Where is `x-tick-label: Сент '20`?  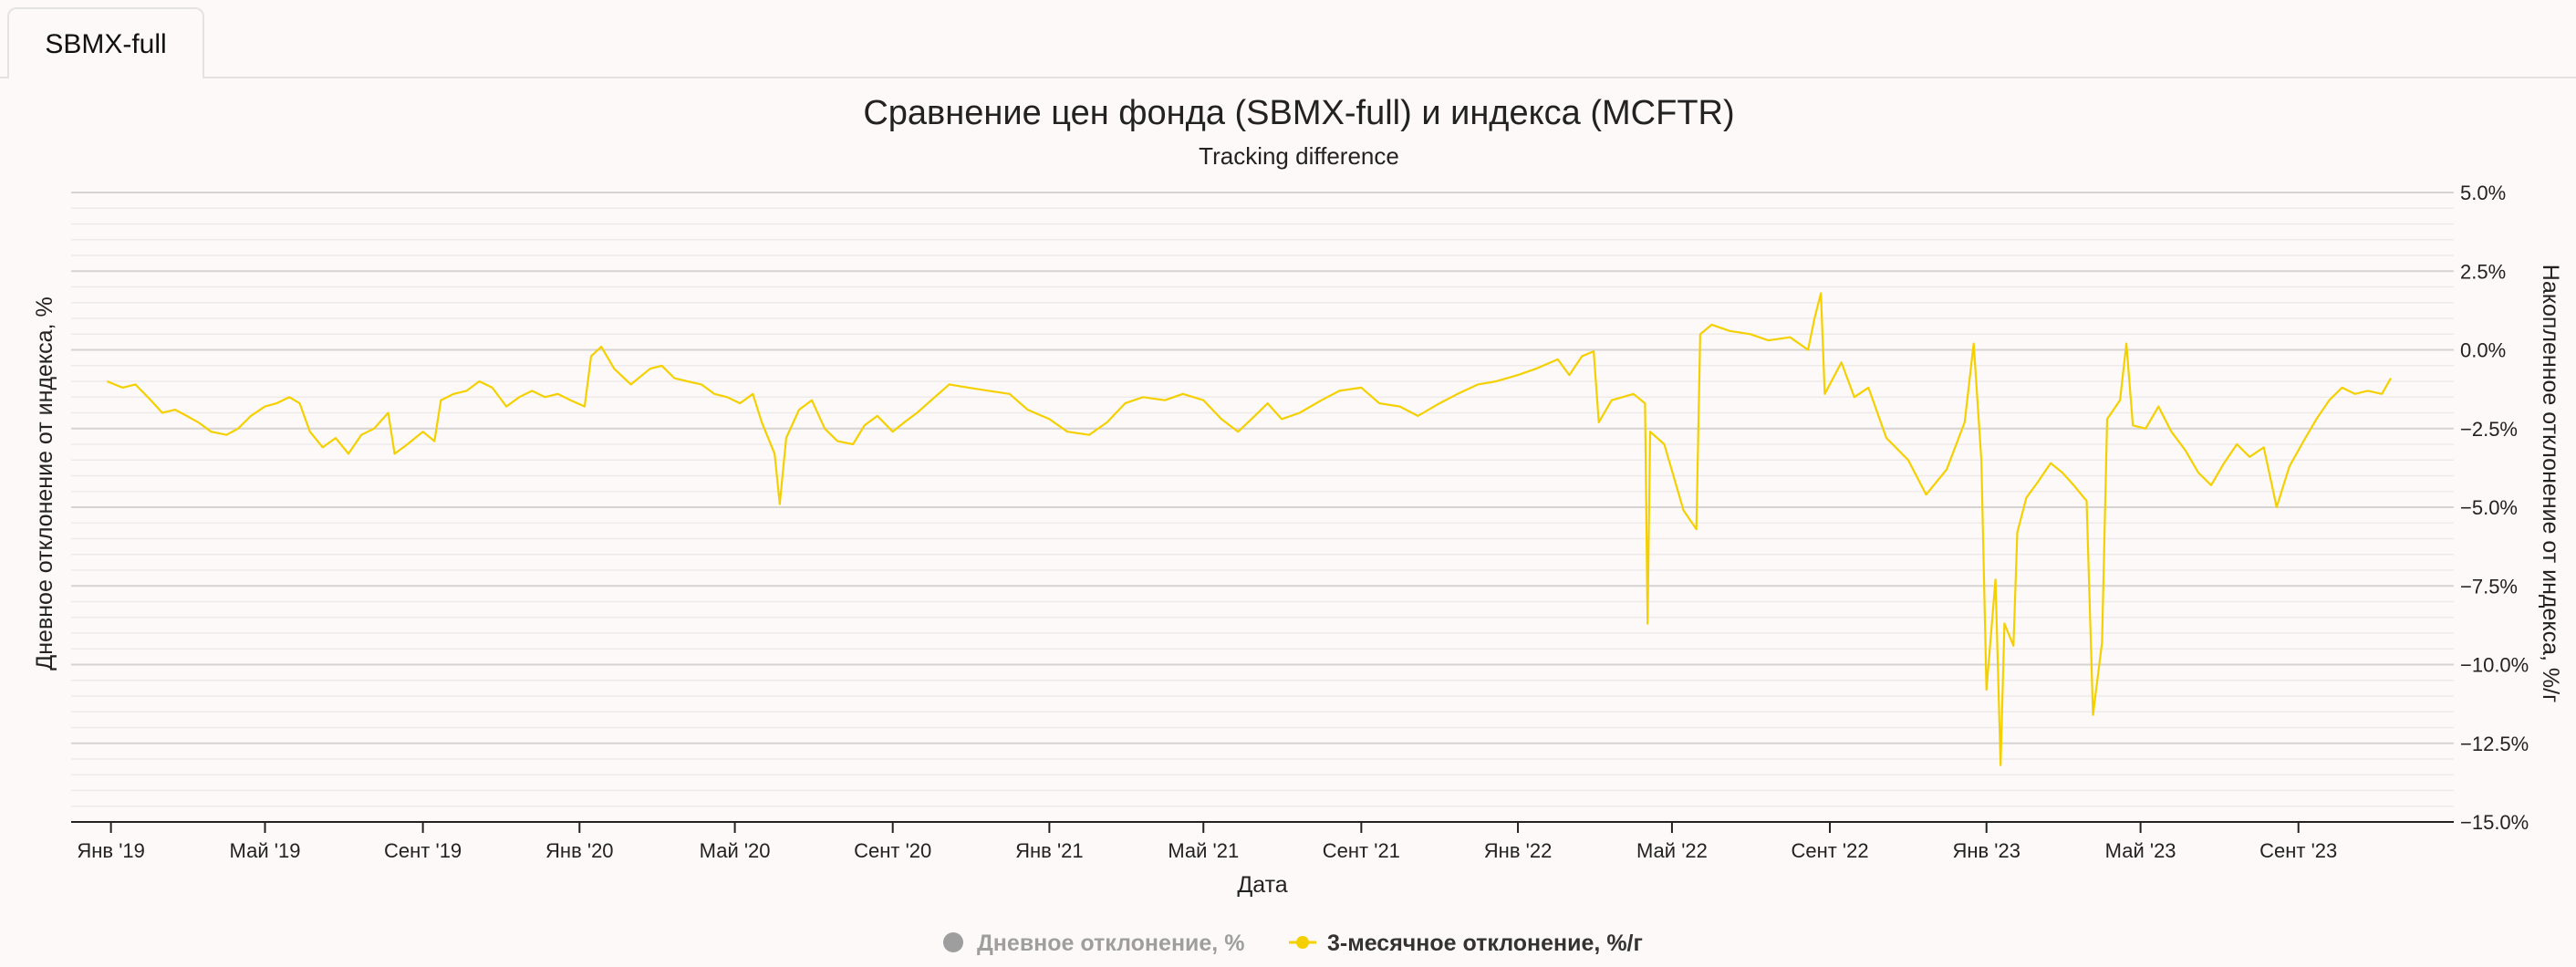 x-tick-label: Сент '20 is located at coordinates (892, 850).